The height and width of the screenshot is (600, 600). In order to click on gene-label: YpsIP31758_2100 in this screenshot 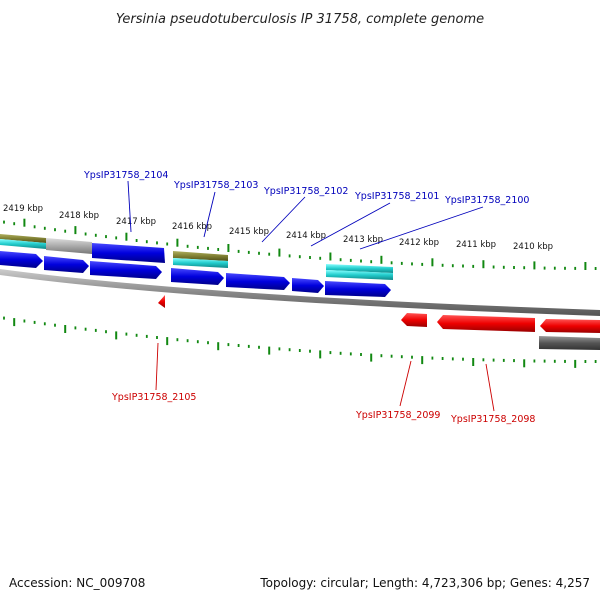, I will do `click(486, 200)`.